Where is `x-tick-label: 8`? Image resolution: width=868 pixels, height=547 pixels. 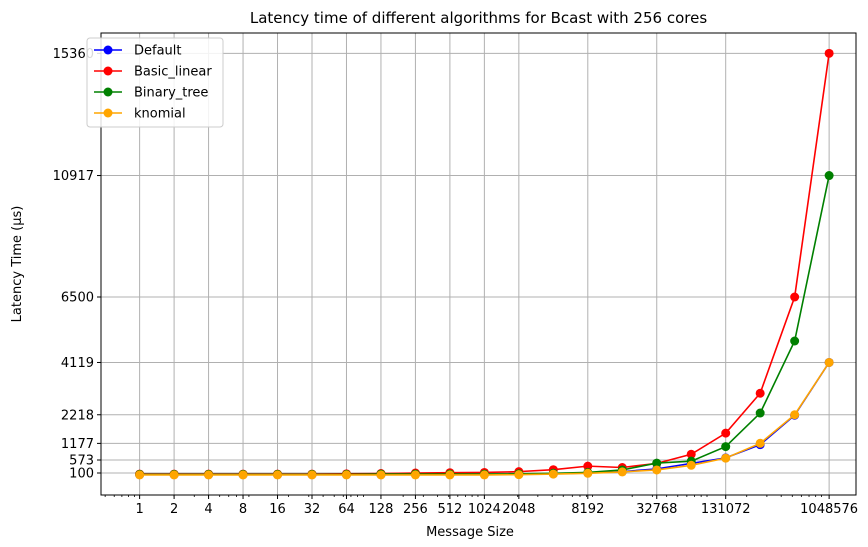
x-tick-label: 8 is located at coordinates (243, 509).